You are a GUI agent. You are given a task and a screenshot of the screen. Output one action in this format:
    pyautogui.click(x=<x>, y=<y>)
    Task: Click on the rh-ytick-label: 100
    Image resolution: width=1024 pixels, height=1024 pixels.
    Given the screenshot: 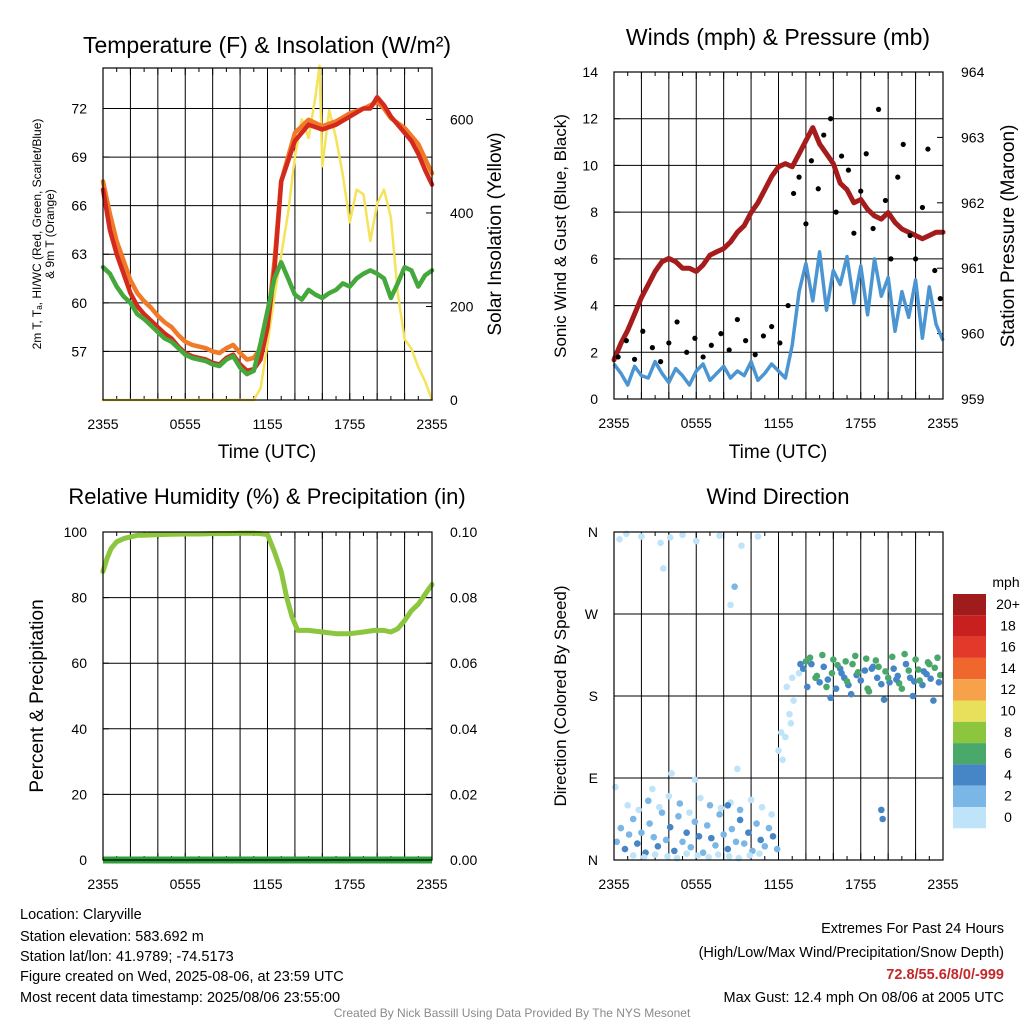 What is the action you would take?
    pyautogui.click(x=76, y=532)
    